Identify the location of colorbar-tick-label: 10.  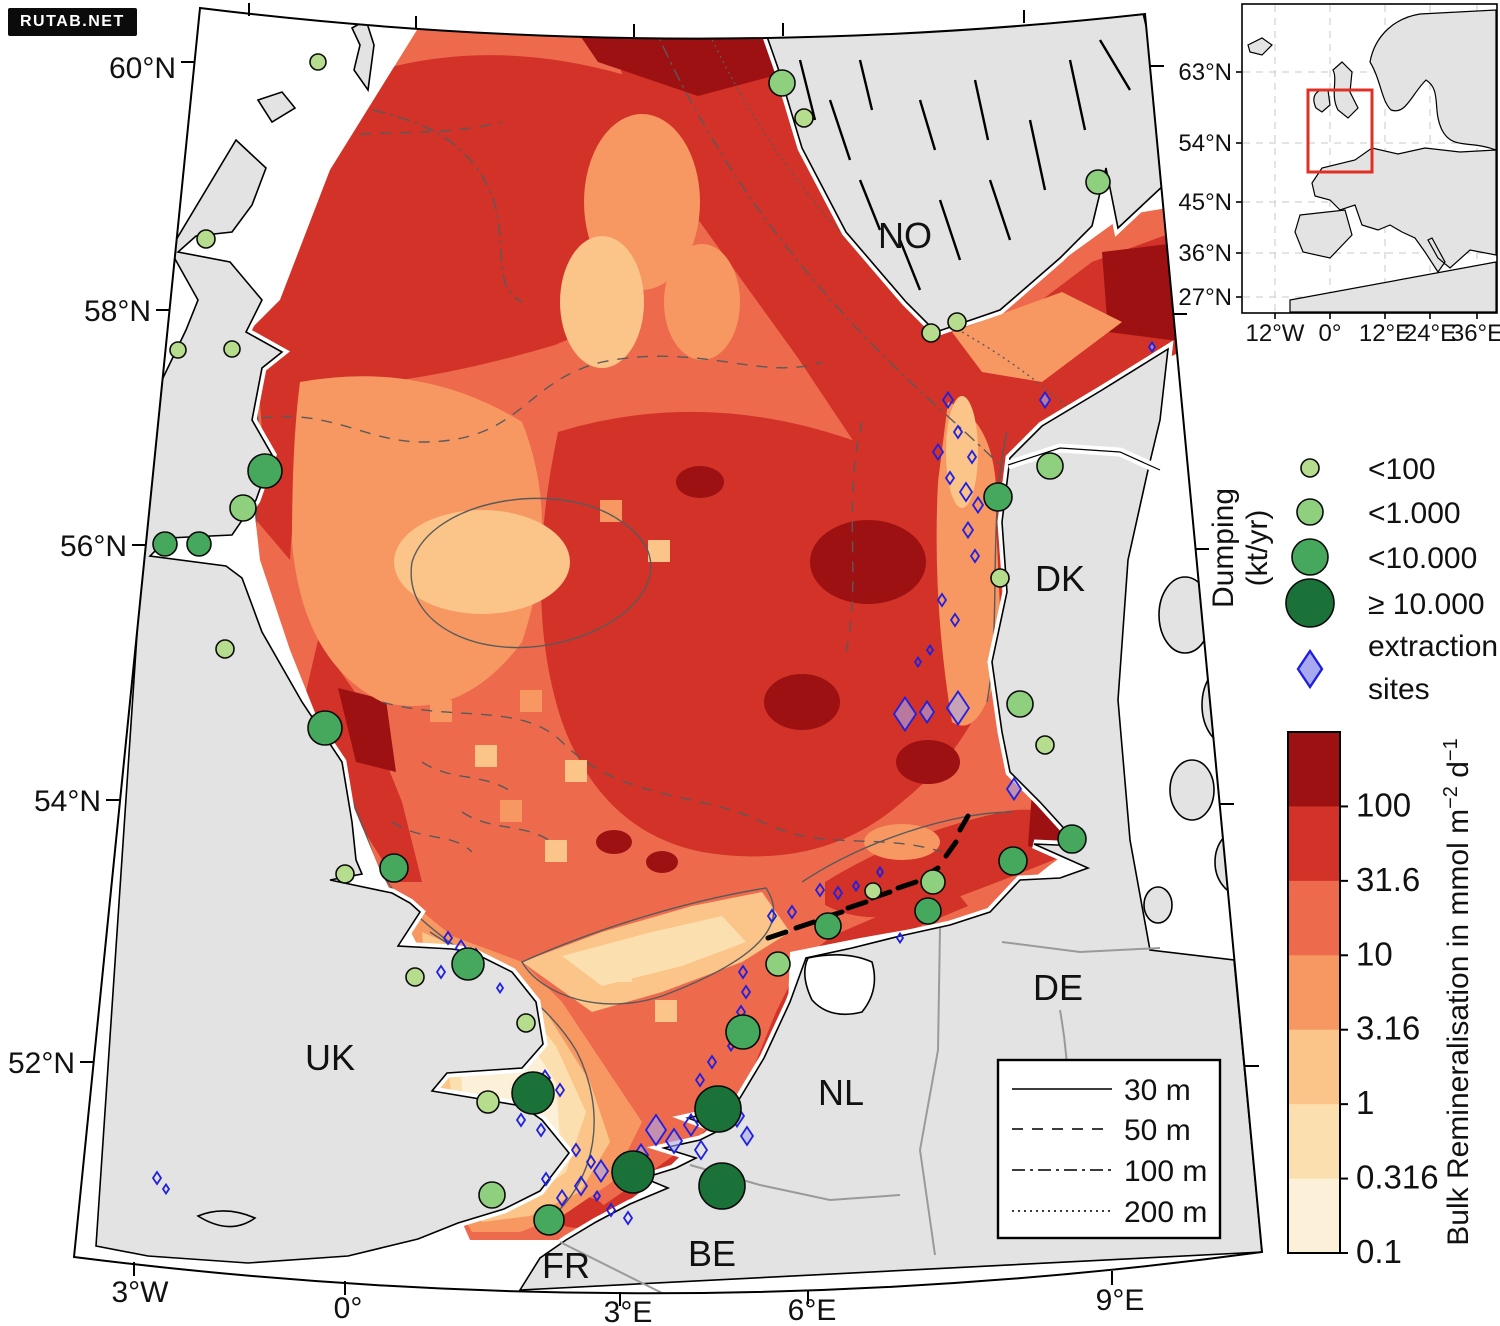
(1374, 953).